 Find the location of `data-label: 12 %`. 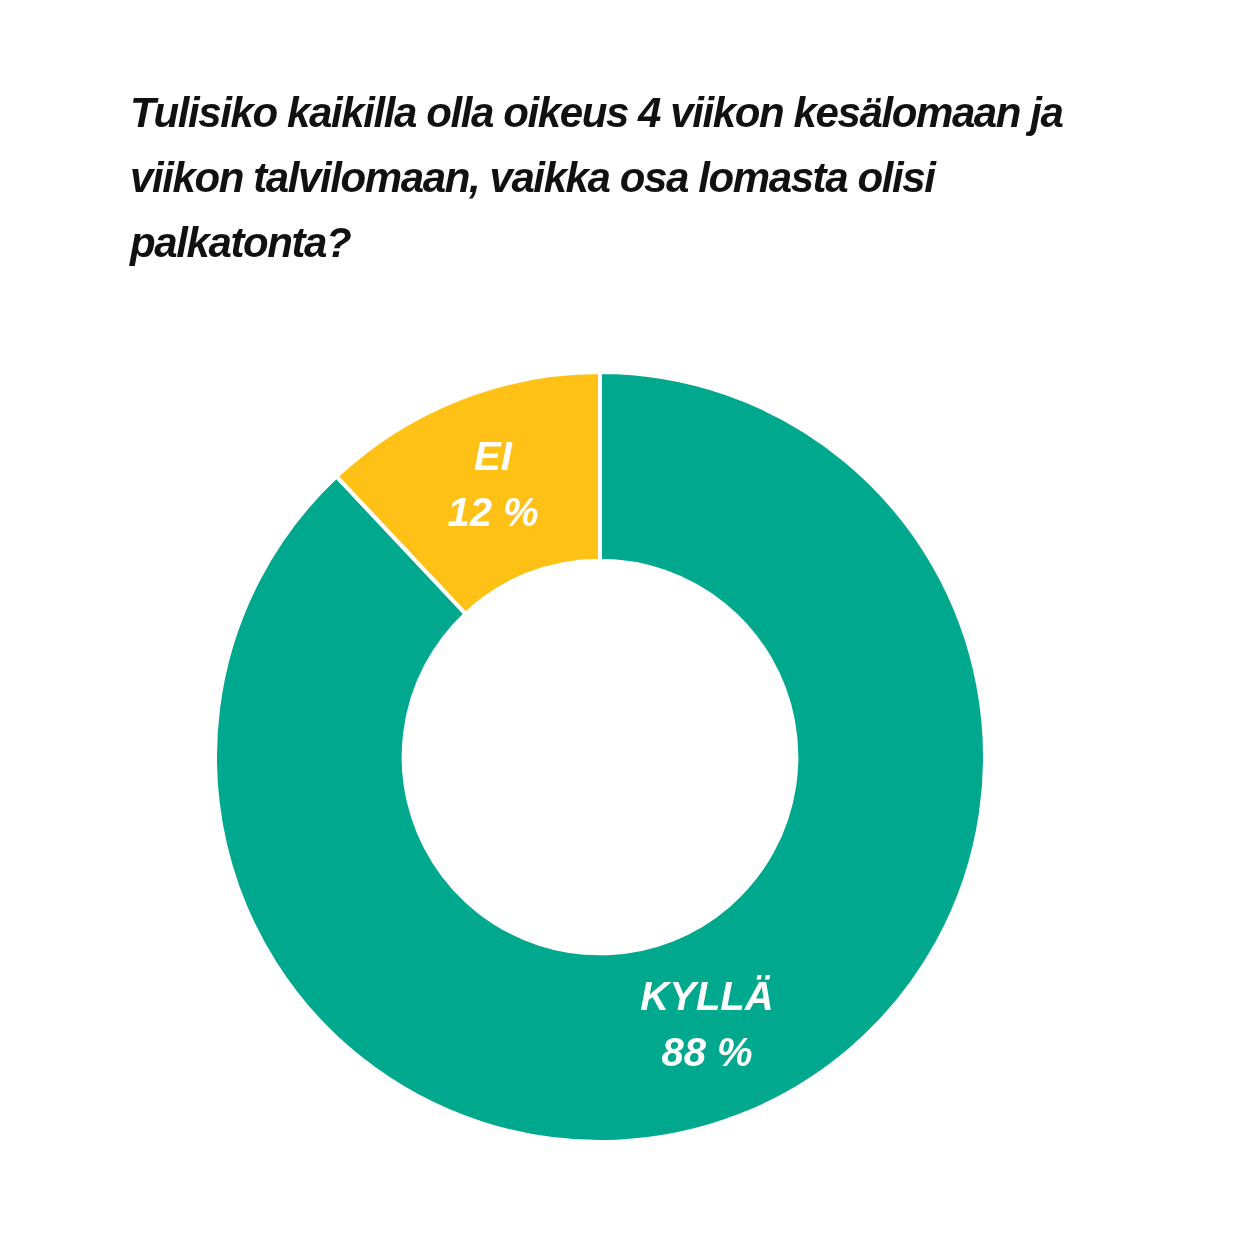

data-label: 12 % is located at coordinates (493, 511).